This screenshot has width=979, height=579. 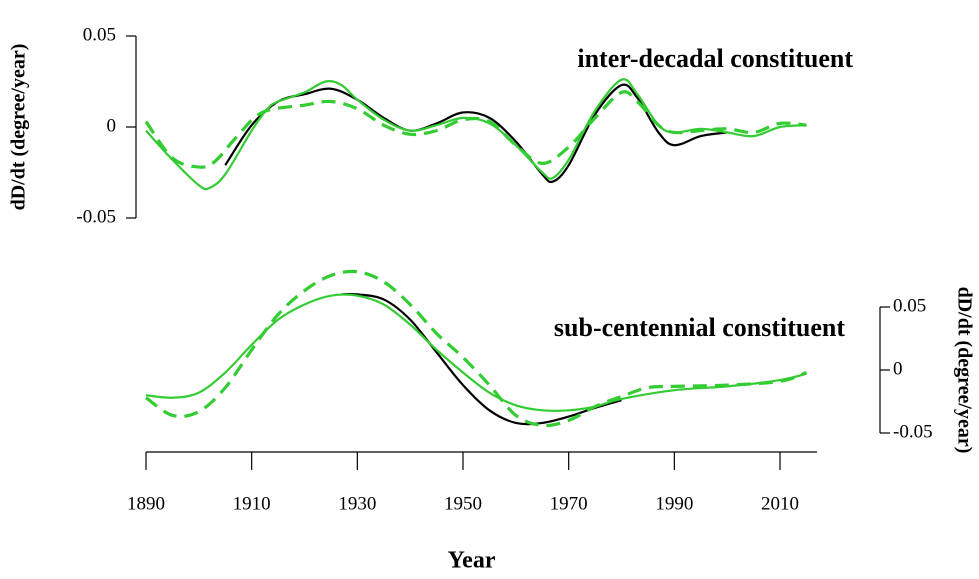 I want to click on x-tick-label: 1990, so click(x=674, y=503).